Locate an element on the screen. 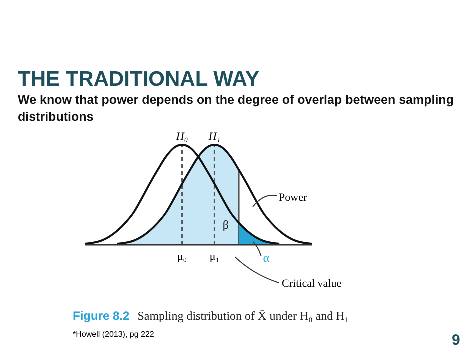 This screenshot has height=355, width=474. chart-title: THE TRADITIONAL WAY is located at coordinates (139, 79).